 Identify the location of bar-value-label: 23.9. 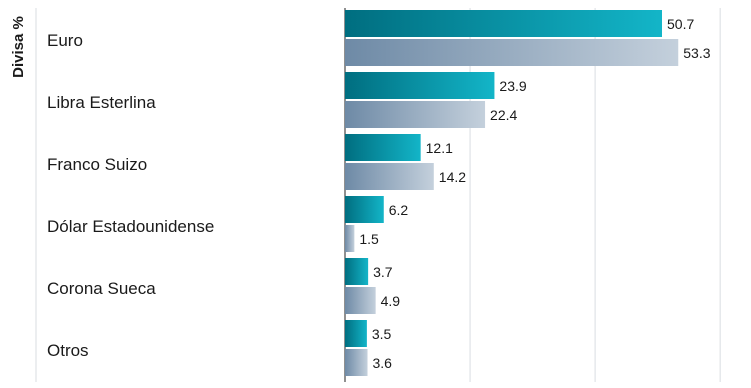
(512, 86).